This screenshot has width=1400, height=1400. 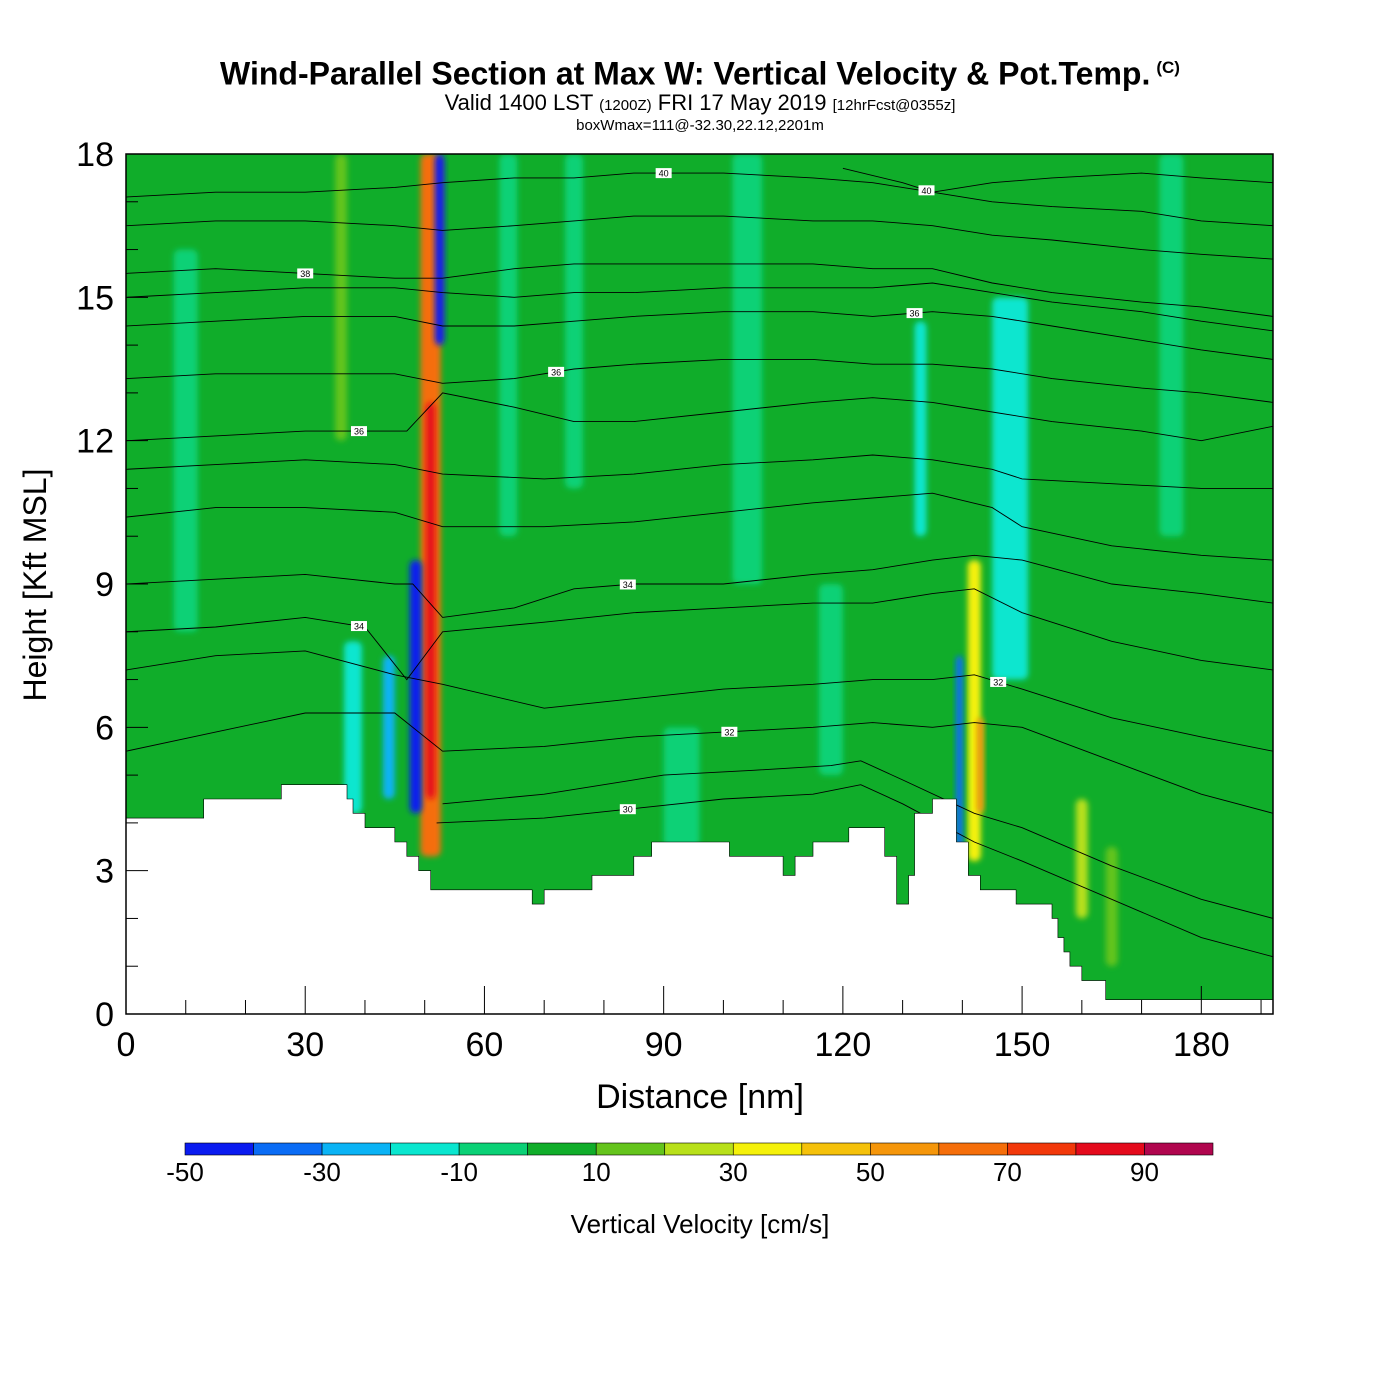 I want to click on valid-date: FRI 17 May 2019, so click(x=742, y=102).